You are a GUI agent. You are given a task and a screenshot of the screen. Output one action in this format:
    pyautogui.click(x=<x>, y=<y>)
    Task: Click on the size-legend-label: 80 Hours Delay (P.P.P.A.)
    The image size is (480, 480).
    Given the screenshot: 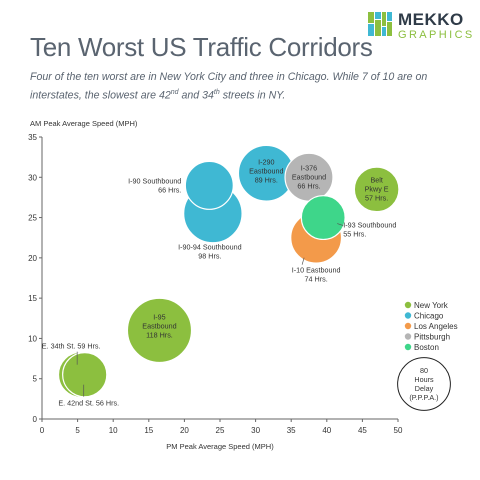 What is the action you would take?
    pyautogui.click(x=423, y=384)
    